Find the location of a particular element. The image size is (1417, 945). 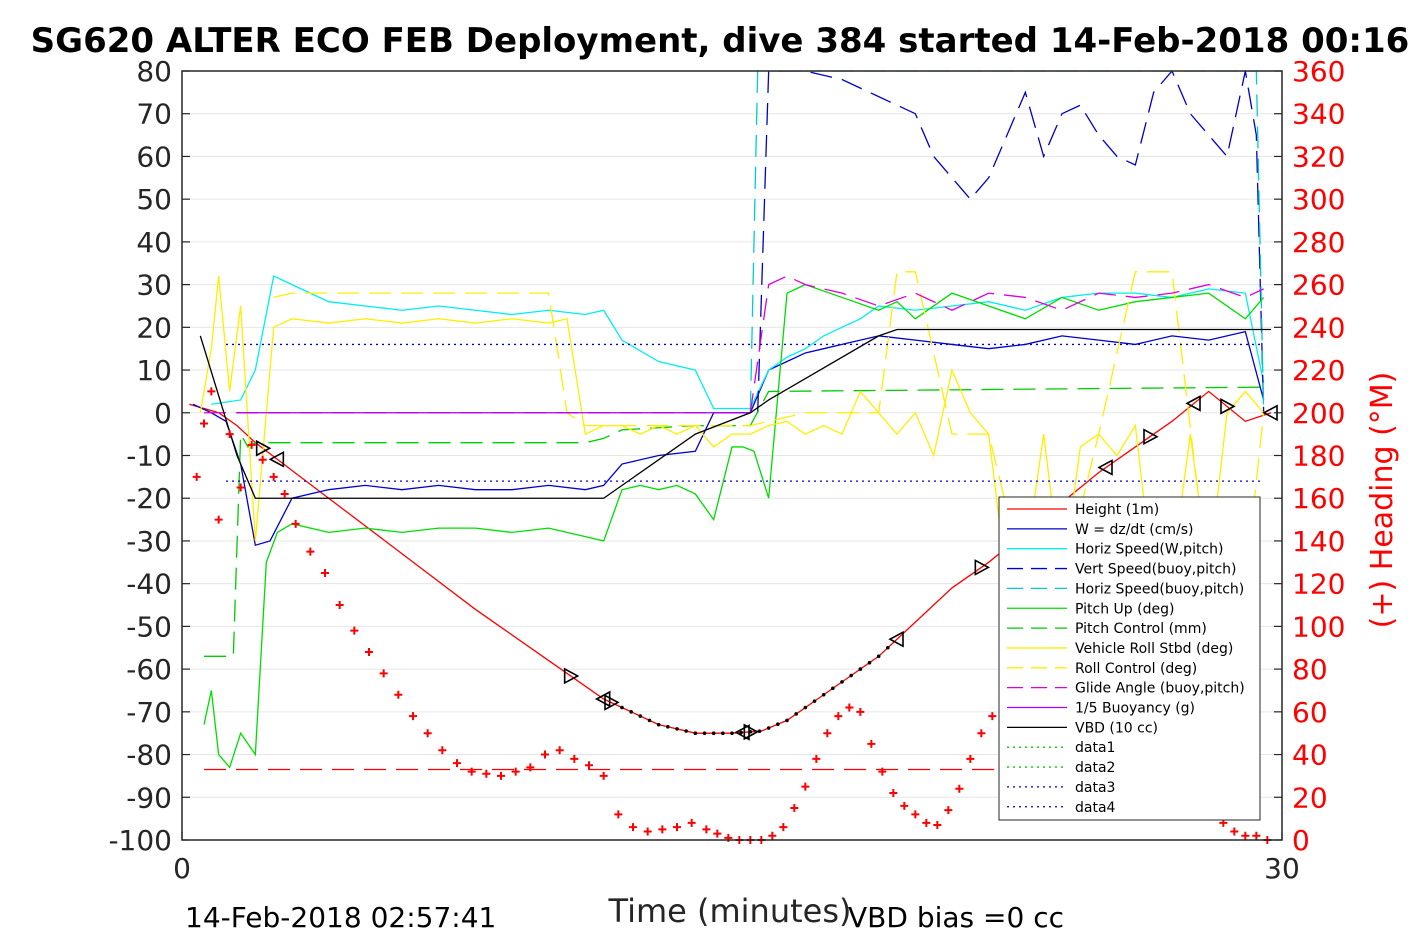

right-tick-label: 140 is located at coordinates (1318, 541).